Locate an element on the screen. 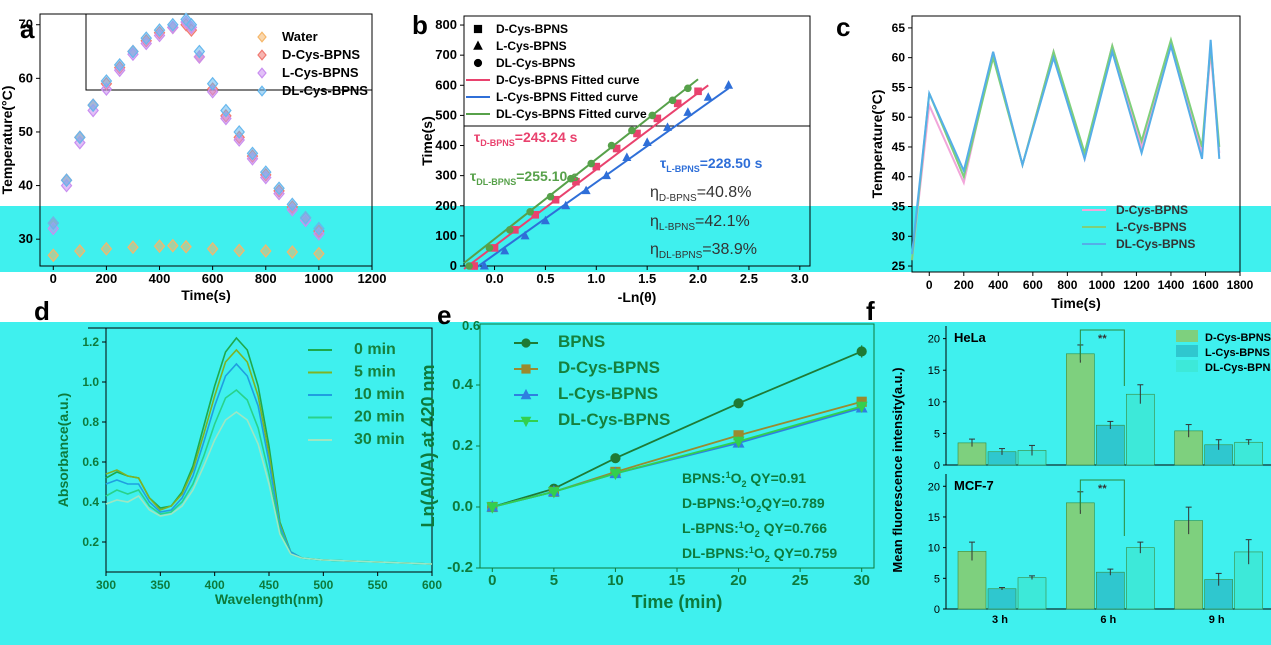  x-axis-label: Time (min) is located at coordinates (677, 602).